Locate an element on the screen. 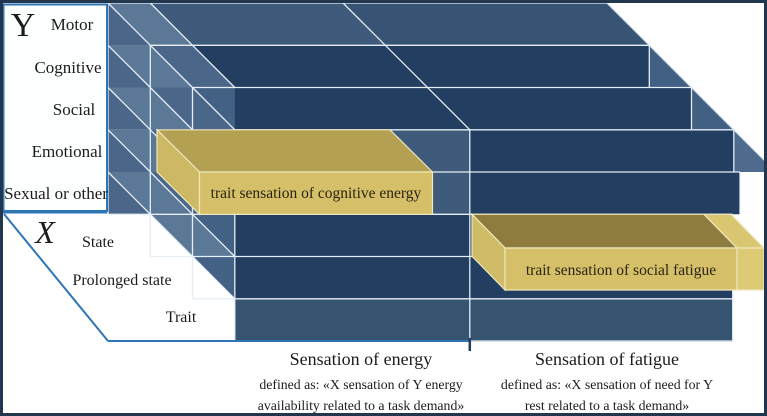 Image resolution: width=767 pixels, height=416 pixels. x-axis-diagonal is located at coordinates (56, 277).